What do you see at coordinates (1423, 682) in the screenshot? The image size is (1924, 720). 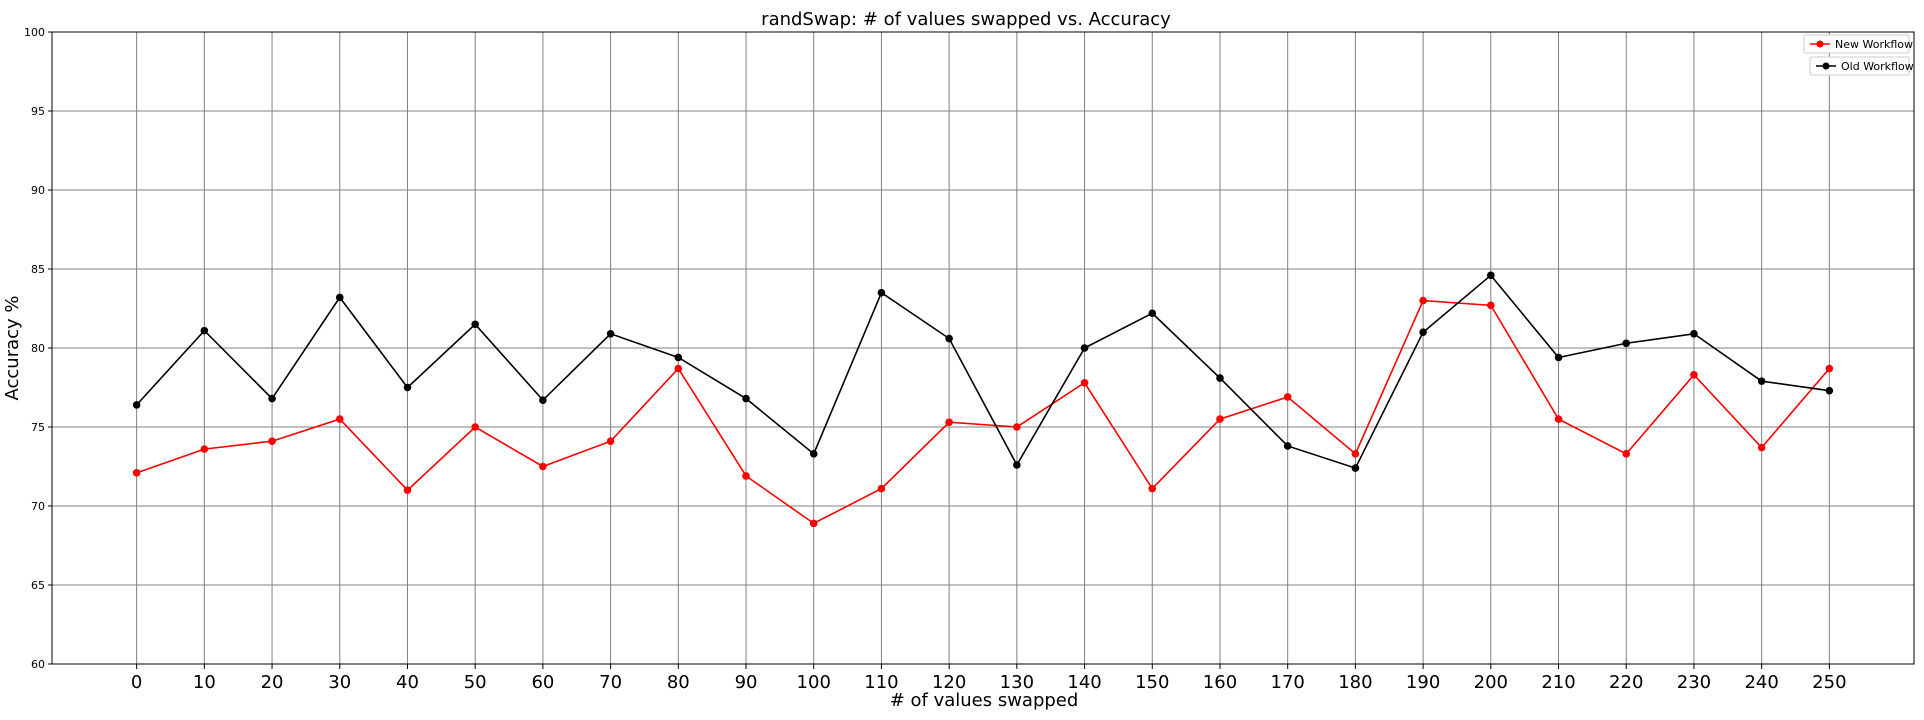 I see `x-tick-label: 190` at bounding box center [1423, 682].